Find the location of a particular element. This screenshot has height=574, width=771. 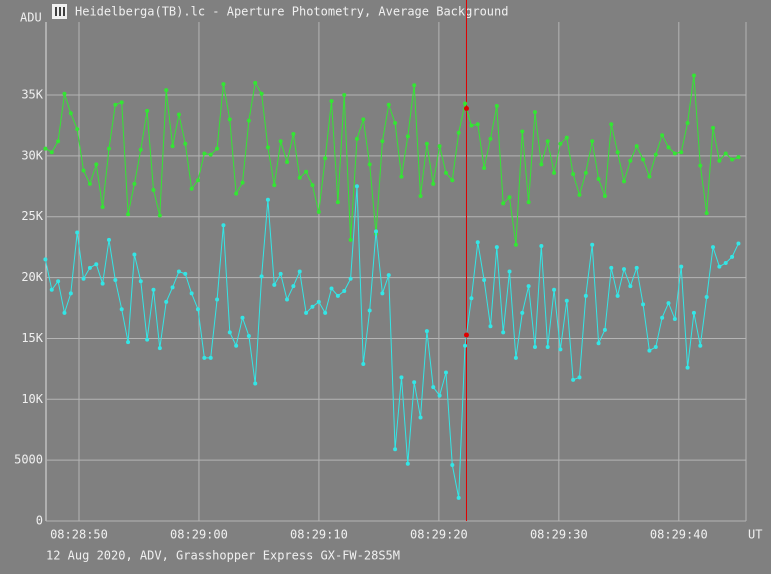

y-tick-label: 5000 is located at coordinates (28, 460).